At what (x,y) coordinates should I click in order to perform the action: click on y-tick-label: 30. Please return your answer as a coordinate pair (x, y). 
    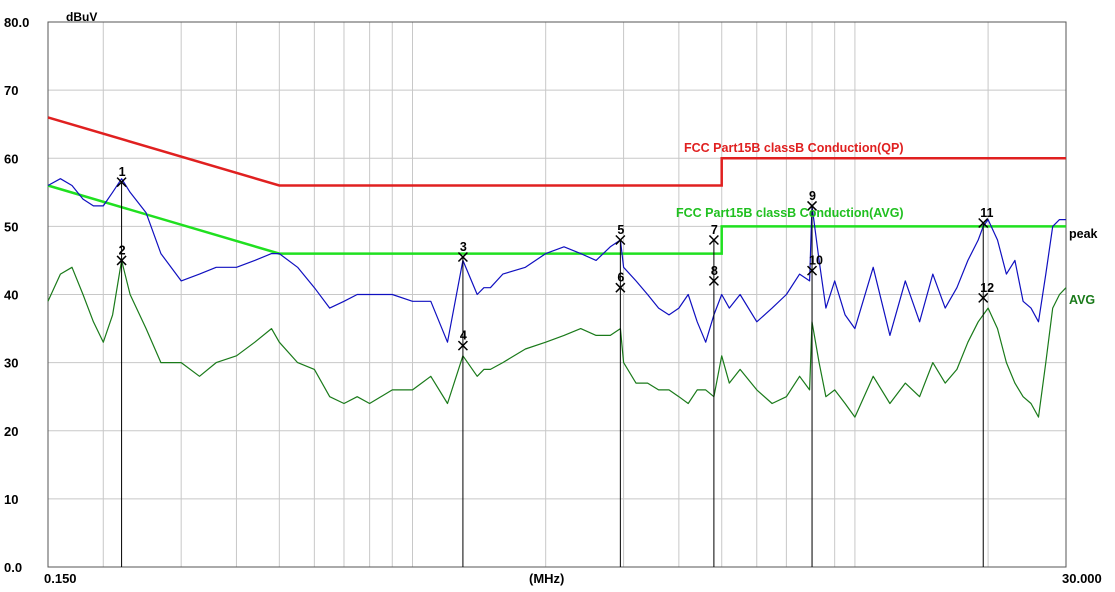
    Looking at the image, I should click on (11, 363).